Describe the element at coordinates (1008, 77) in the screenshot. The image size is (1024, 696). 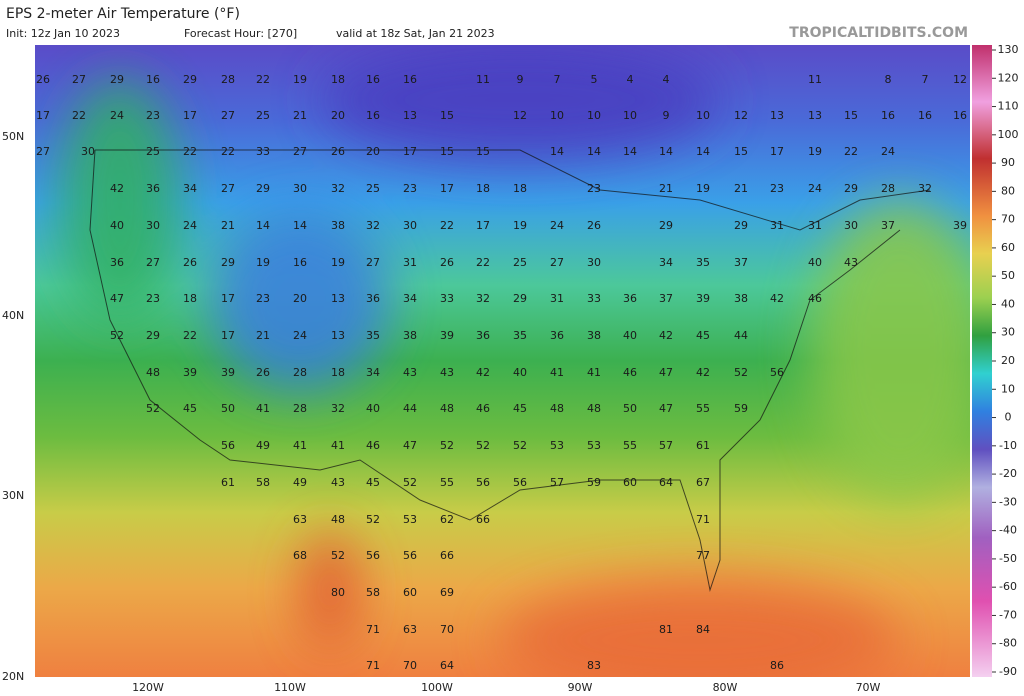
I see `colorbar-label: 120` at that location.